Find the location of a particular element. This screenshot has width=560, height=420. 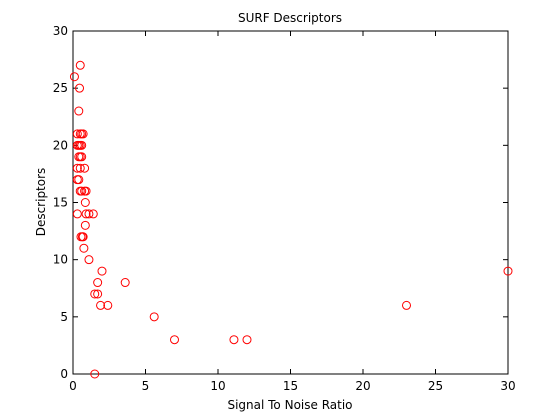

y-tick-label: 15 is located at coordinates (60, 203).